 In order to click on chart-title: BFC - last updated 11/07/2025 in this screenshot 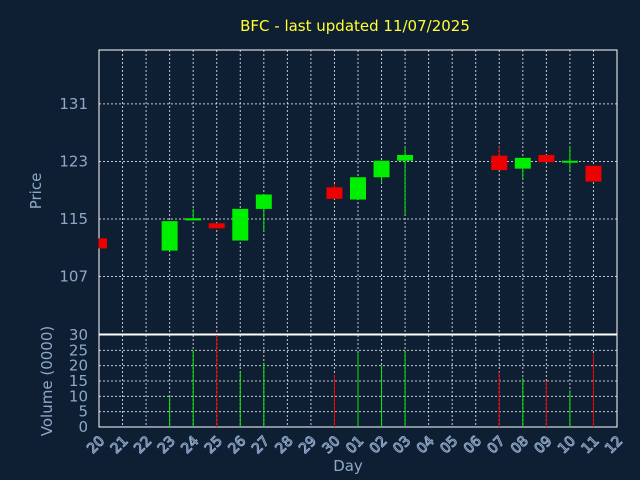, I will do `click(355, 26)`.